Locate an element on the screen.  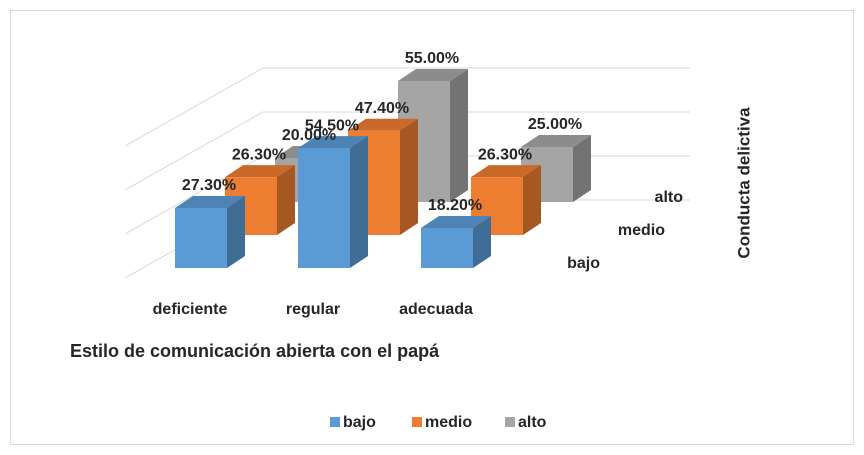
z-tick-label: medio is located at coordinates (641, 230).